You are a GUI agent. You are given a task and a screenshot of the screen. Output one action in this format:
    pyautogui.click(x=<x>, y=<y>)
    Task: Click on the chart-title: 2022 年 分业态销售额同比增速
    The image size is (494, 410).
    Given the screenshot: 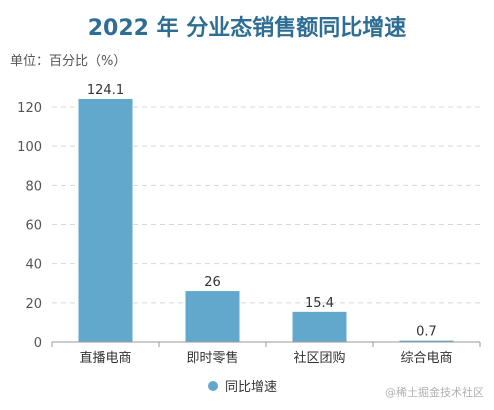 What is the action you would take?
    pyautogui.click(x=247, y=28)
    